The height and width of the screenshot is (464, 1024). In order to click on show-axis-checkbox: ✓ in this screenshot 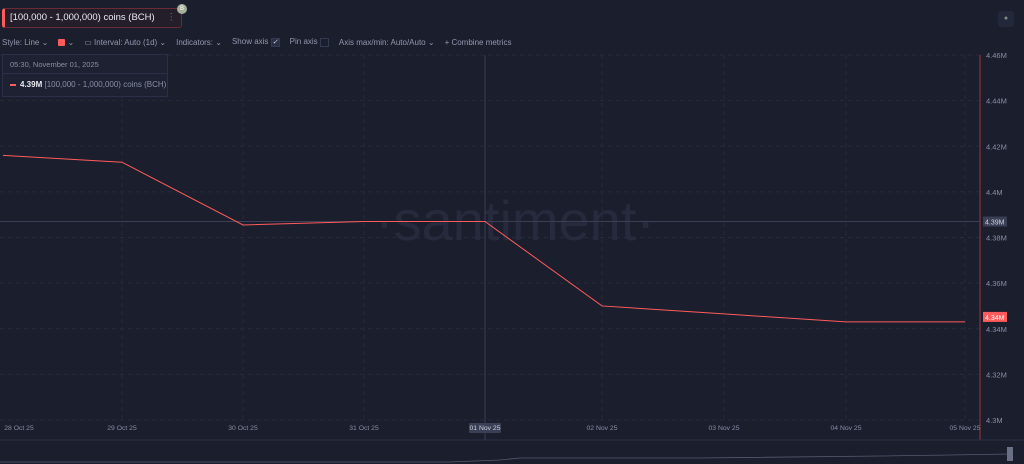, I will do `click(275, 42)`.